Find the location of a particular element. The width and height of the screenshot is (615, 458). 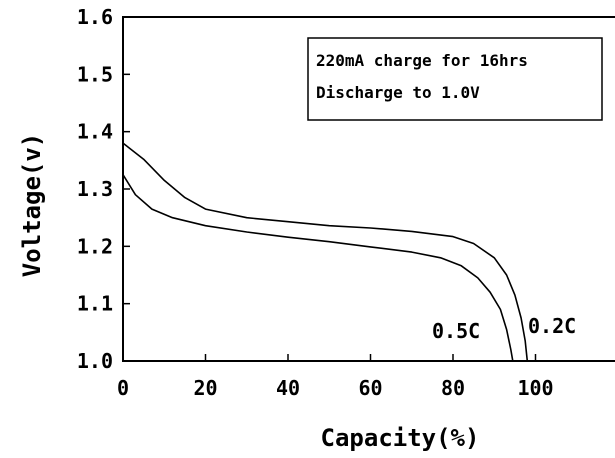

x-tick-label: 40 is located at coordinates (288, 388).